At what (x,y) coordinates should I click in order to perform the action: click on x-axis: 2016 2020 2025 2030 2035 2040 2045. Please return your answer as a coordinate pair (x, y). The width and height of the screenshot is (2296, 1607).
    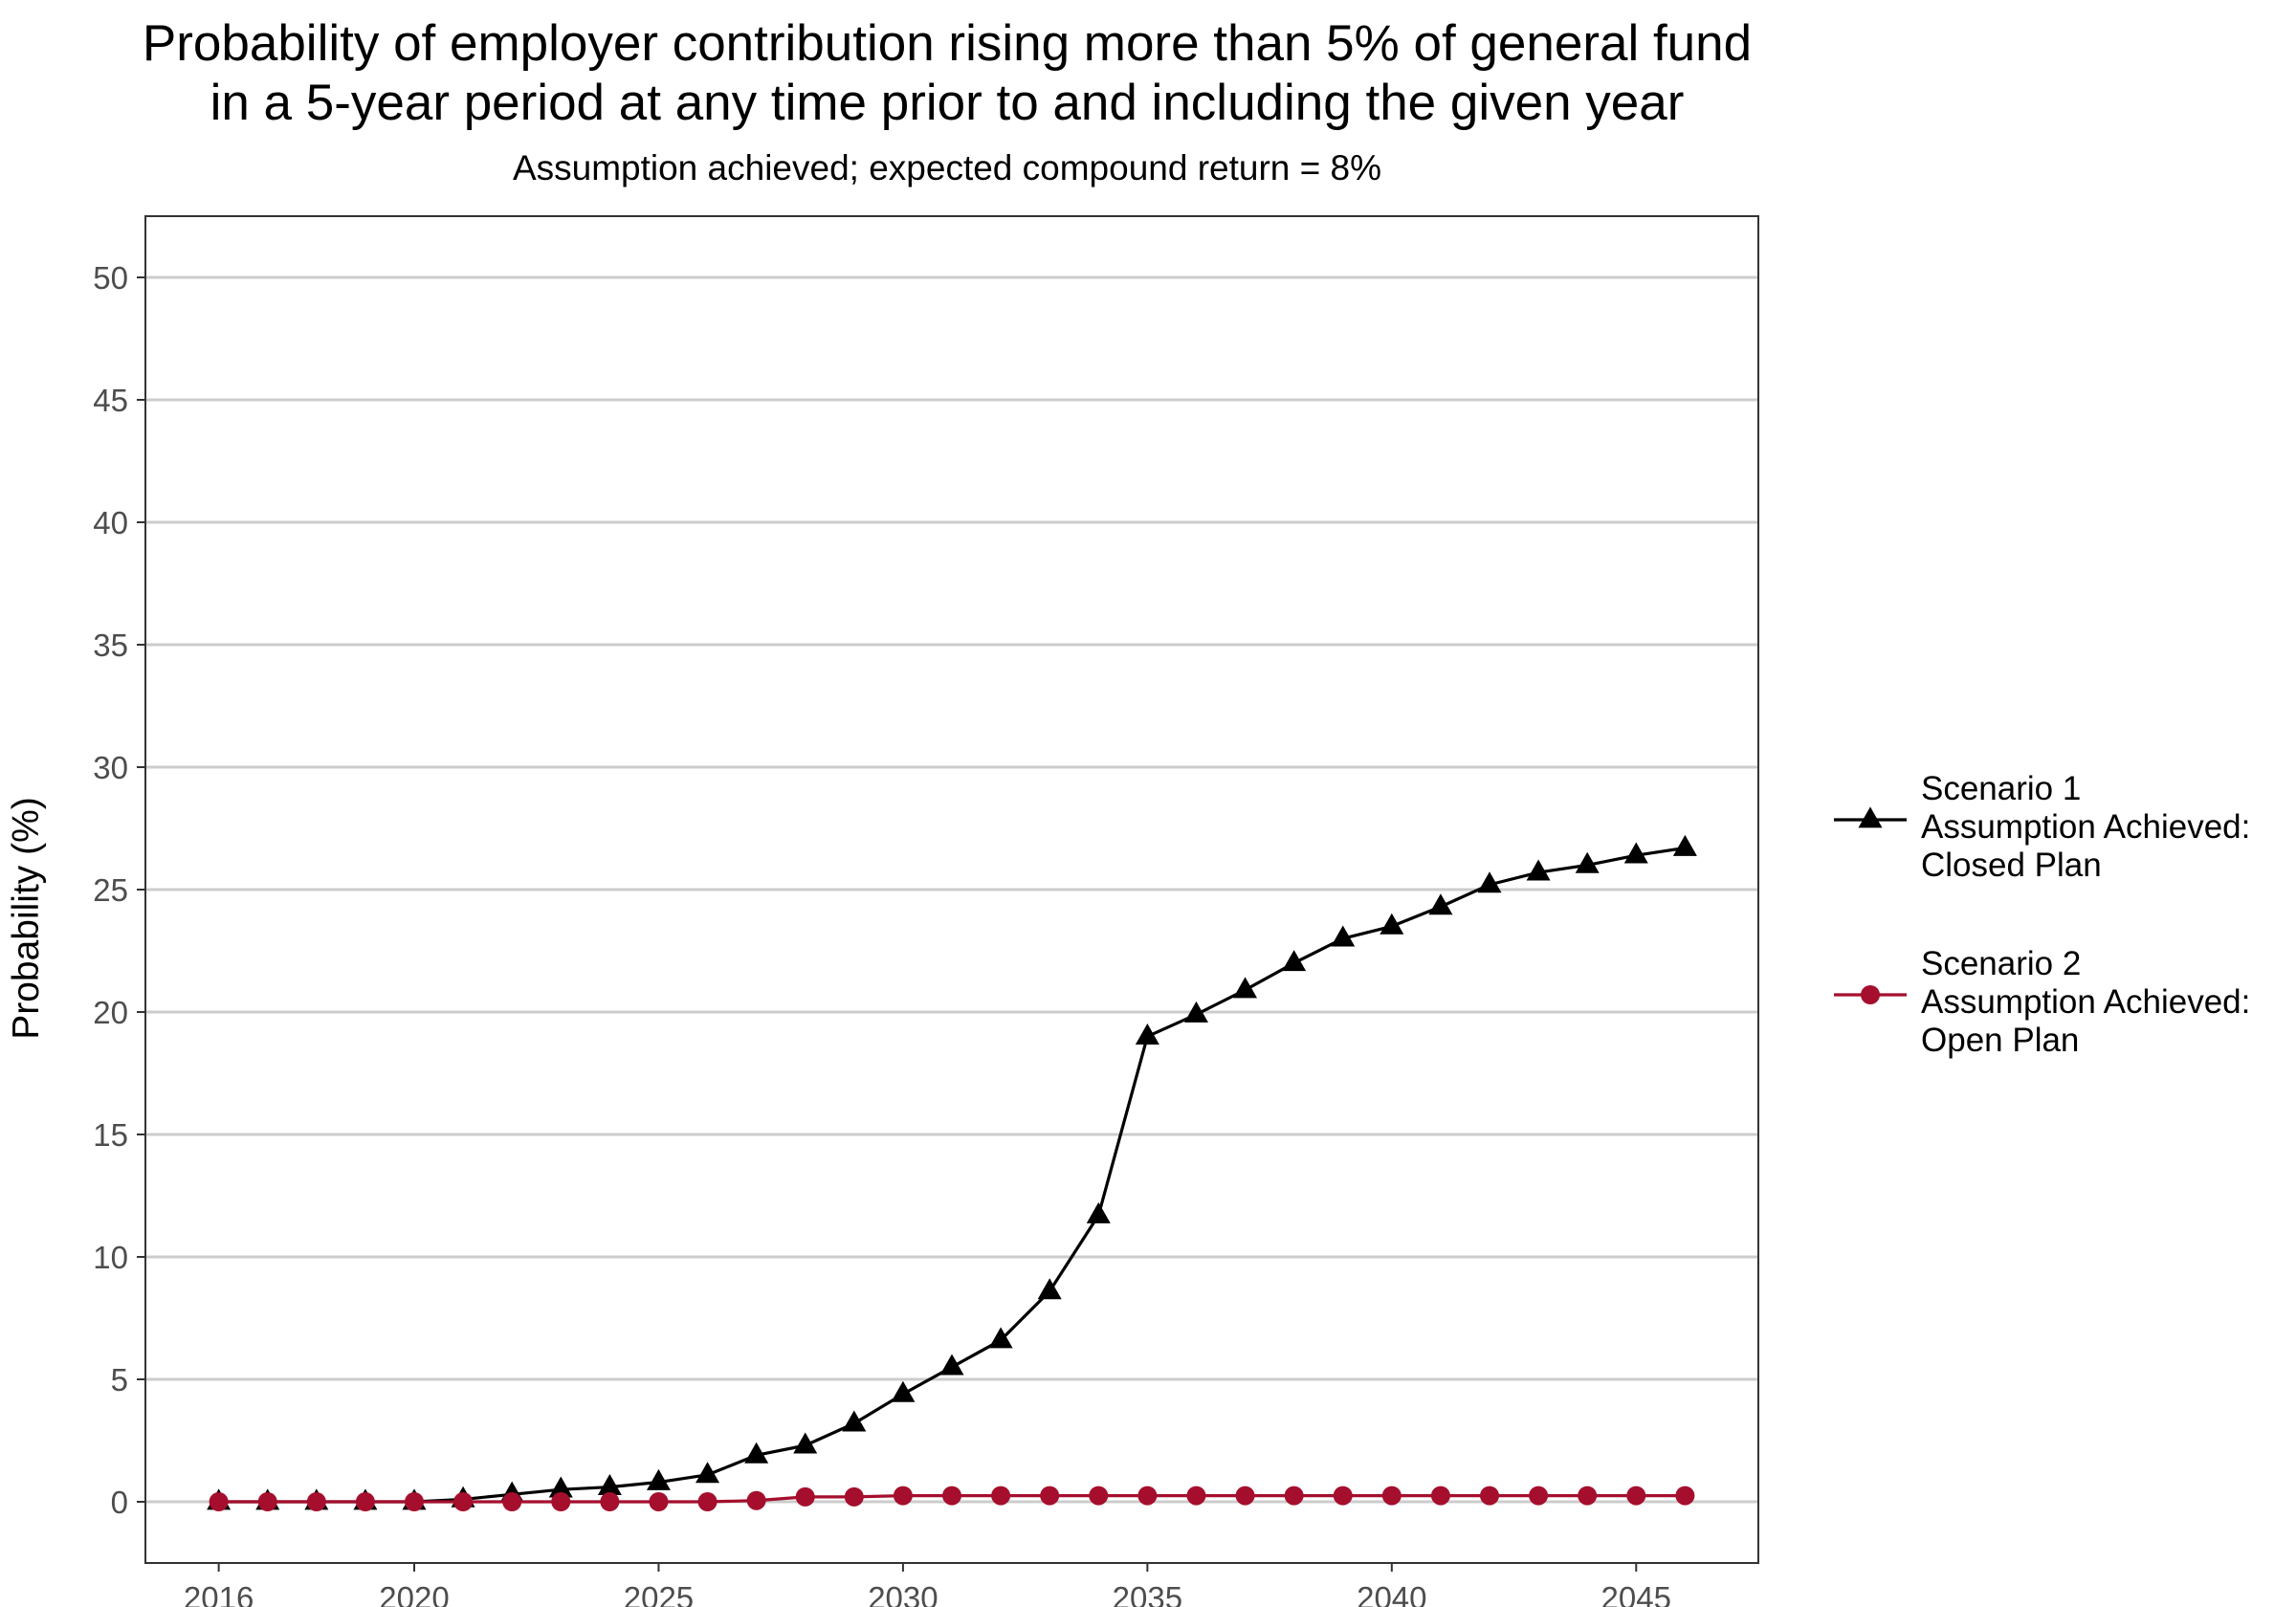
    Looking at the image, I should click on (928, 1585).